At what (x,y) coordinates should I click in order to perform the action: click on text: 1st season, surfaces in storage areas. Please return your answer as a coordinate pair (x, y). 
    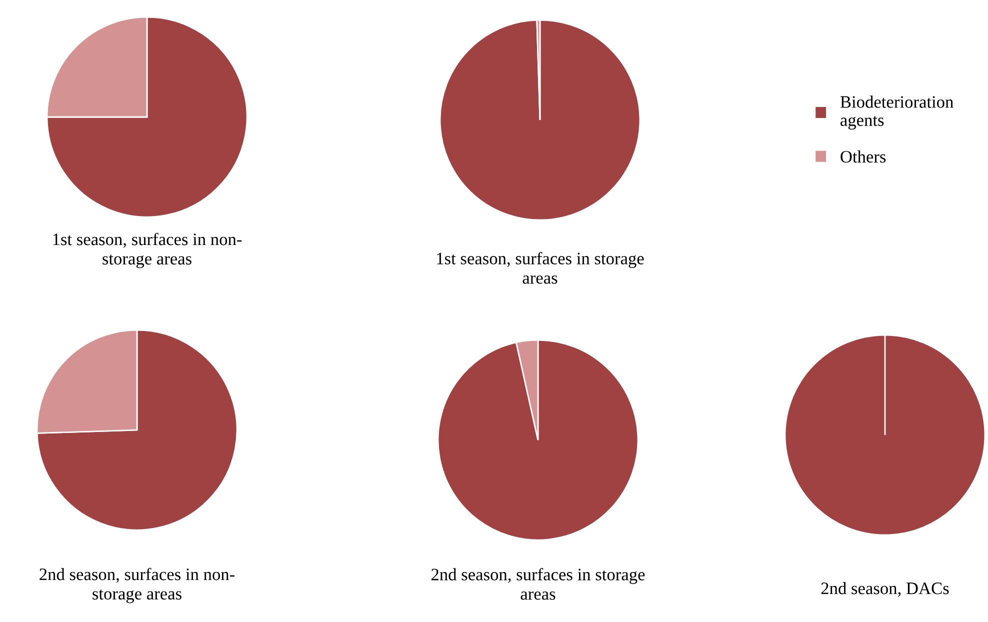
    Looking at the image, I should click on (540, 268).